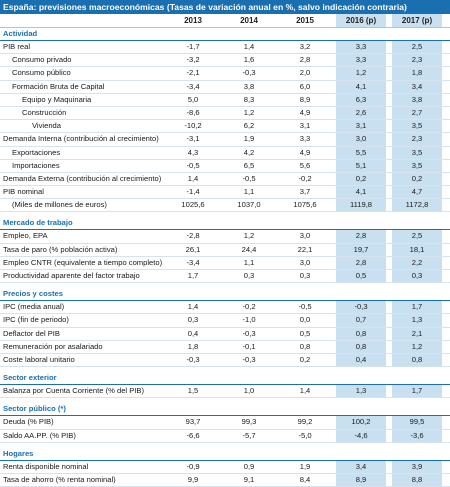  I want to click on value-cell: 3,0, so click(305, 262).